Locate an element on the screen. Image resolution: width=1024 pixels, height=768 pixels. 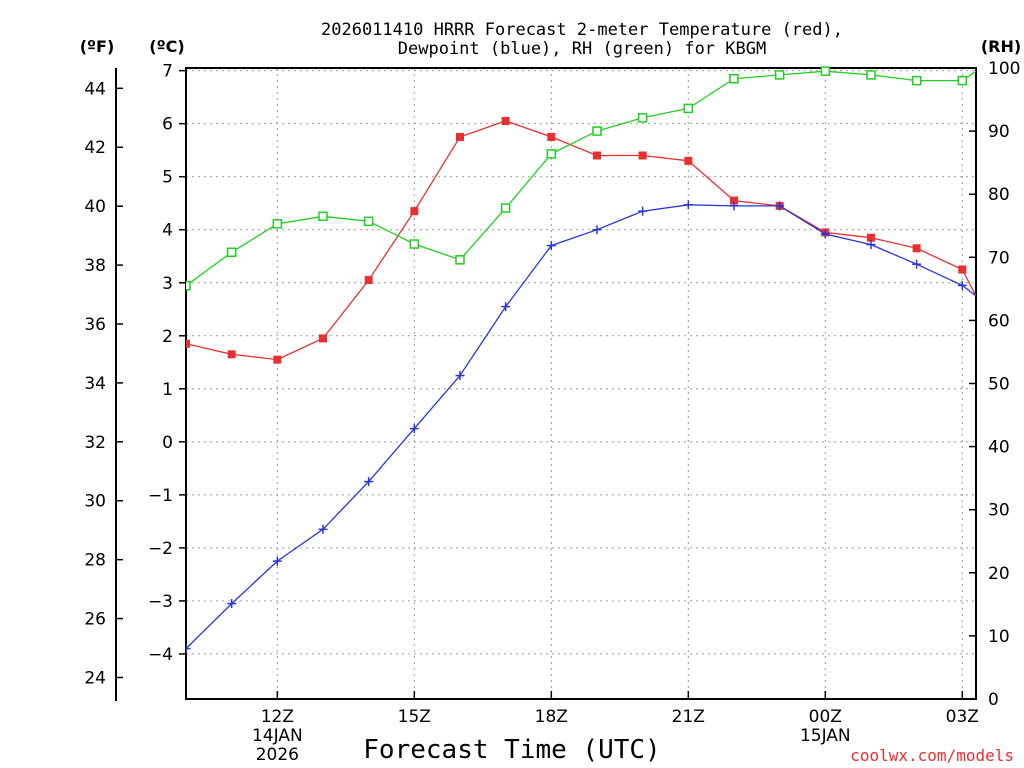
chart-title-line2: Dewpoint (blue), RH (green) for KBGM is located at coordinates (582, 49).